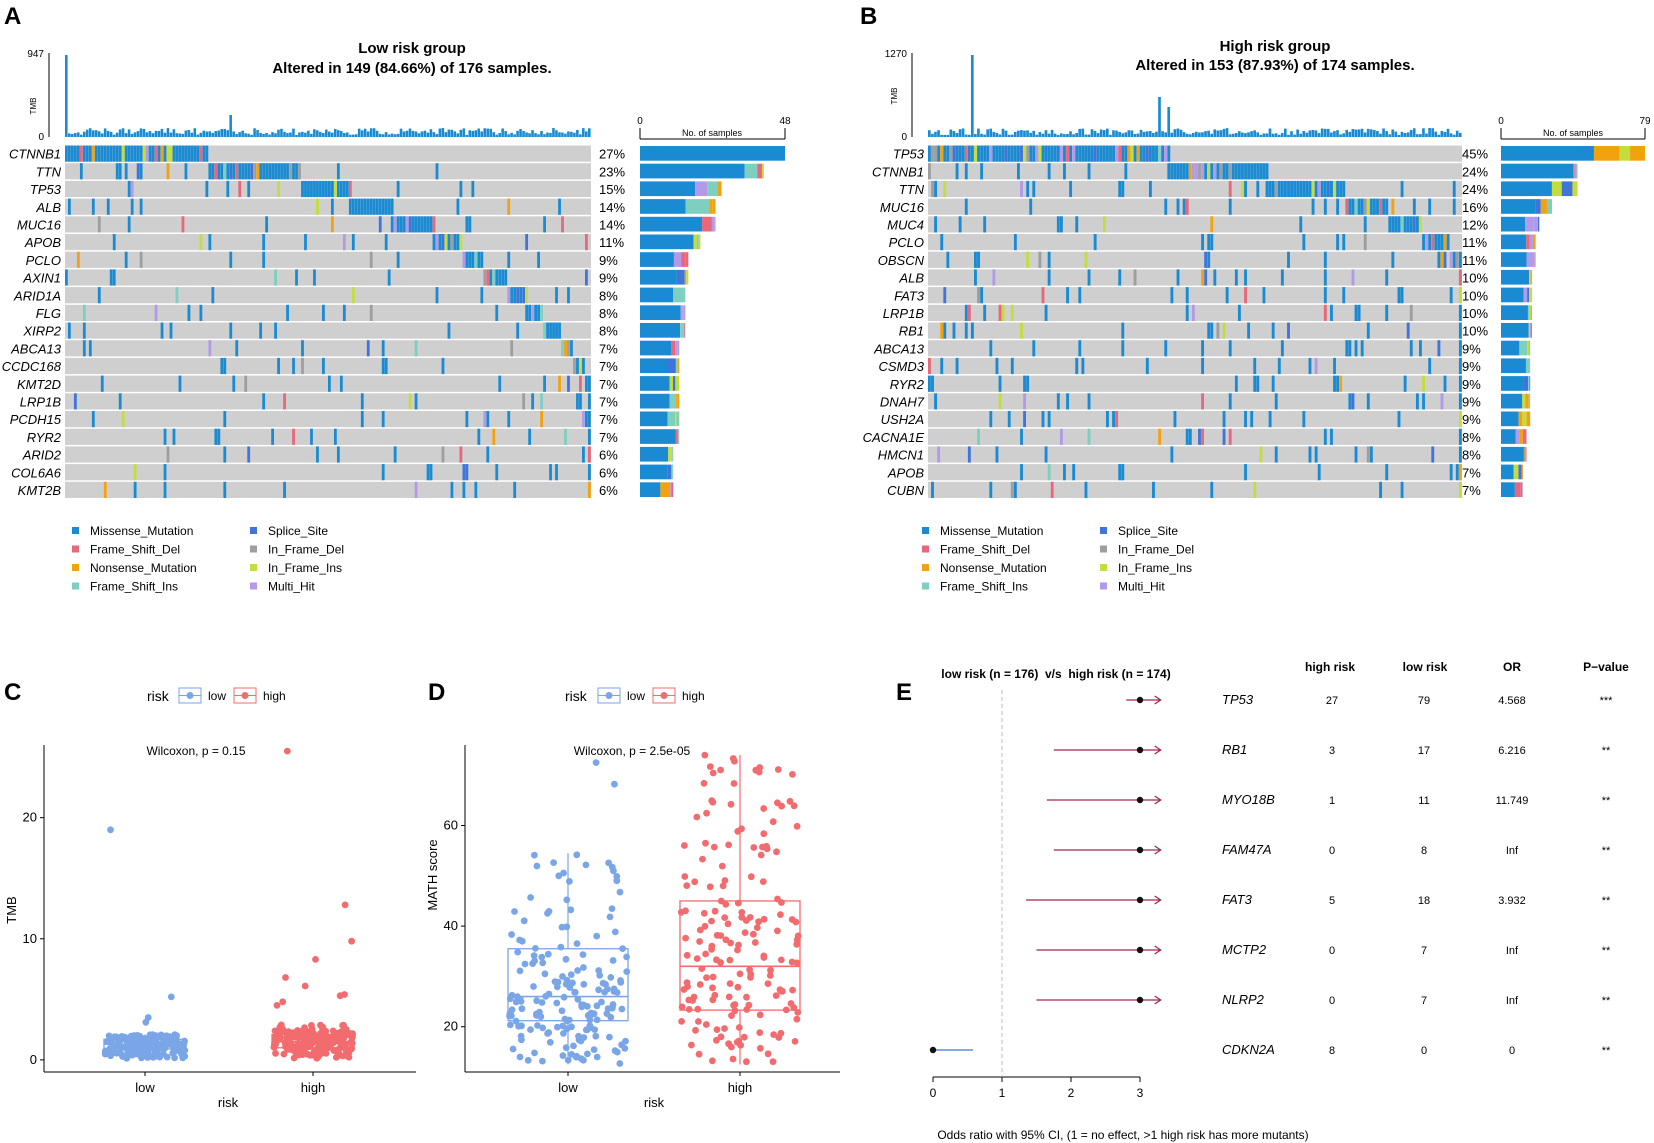 The image size is (1654, 1143). What do you see at coordinates (12, 692) in the screenshot?
I see `panel-label-c: C` at bounding box center [12, 692].